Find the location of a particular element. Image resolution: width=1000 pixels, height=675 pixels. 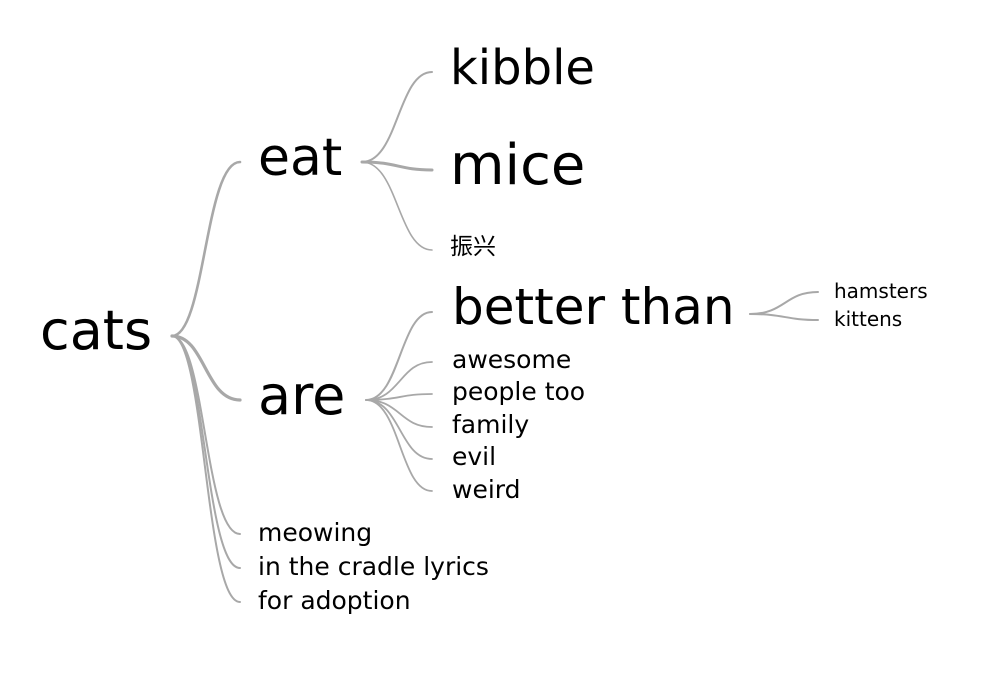

leaf-weird: weird is located at coordinates (486, 489).